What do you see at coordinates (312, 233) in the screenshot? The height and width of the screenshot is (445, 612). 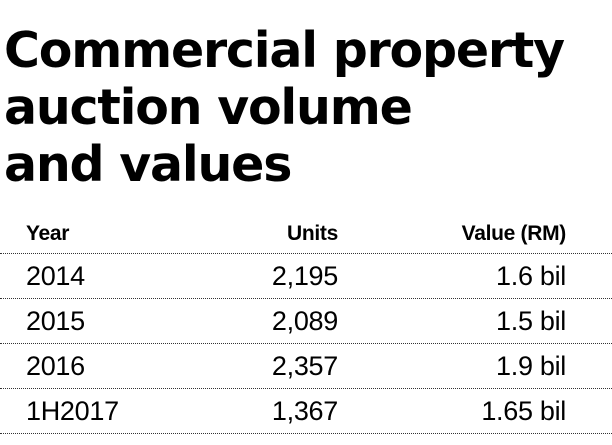 I see `column-header-units: Units` at bounding box center [312, 233].